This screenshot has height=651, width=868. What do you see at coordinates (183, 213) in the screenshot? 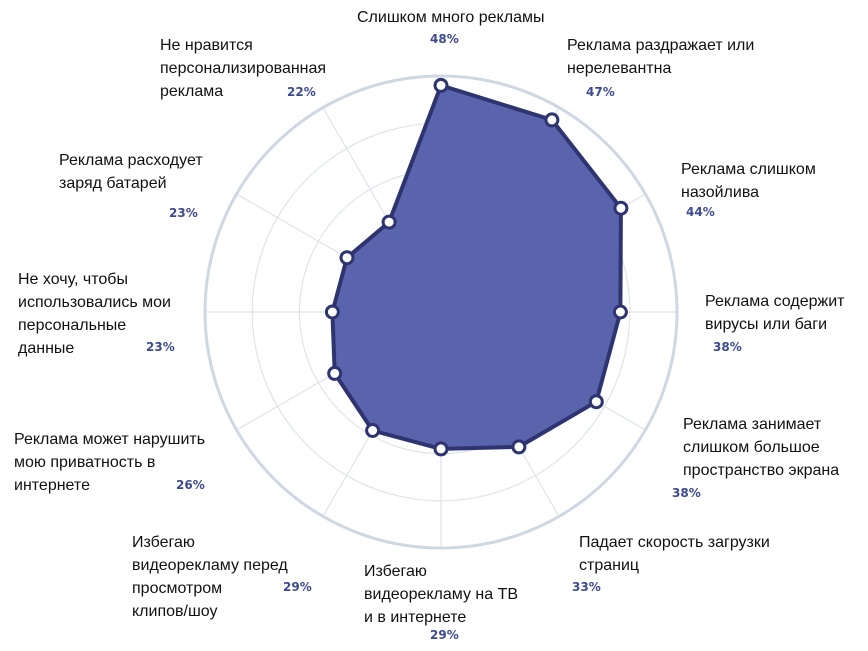
I see `value-label-11: 23%` at bounding box center [183, 213].